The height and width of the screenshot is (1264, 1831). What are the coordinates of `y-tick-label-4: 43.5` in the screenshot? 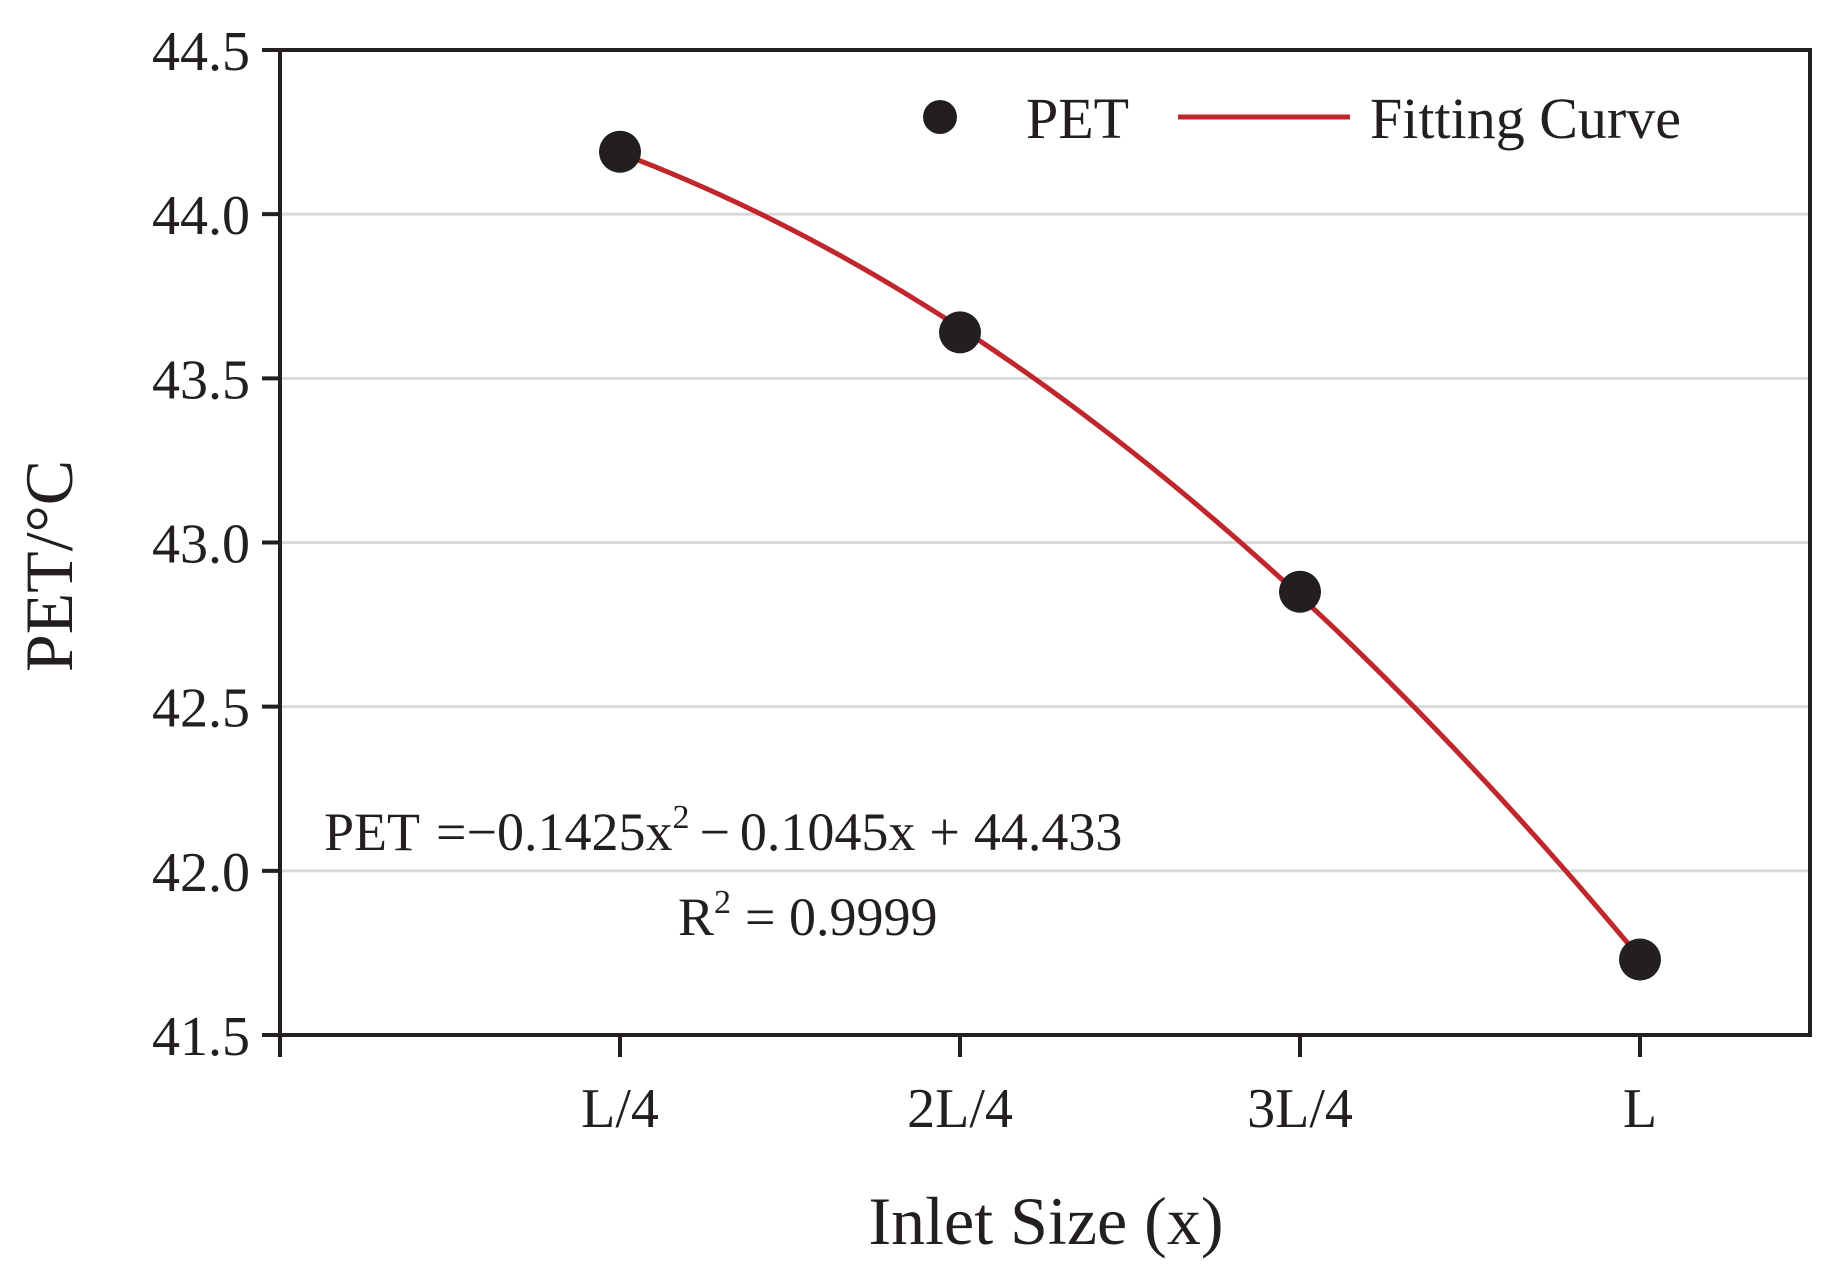 It's located at (201, 380).